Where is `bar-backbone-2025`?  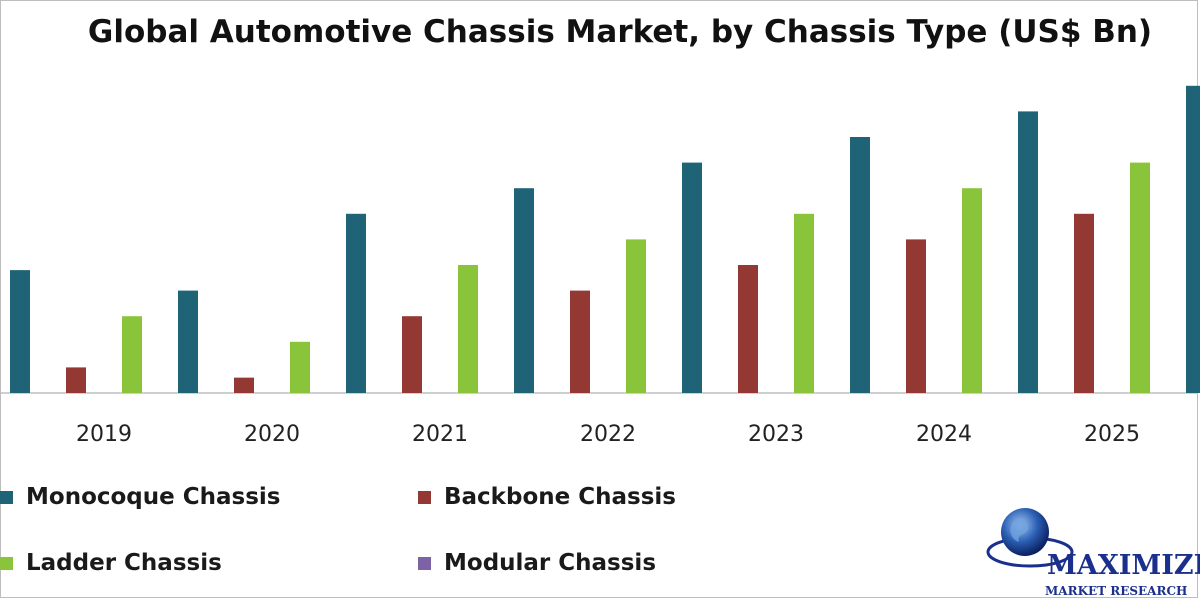
bar-backbone-2025 is located at coordinates (1084, 303).